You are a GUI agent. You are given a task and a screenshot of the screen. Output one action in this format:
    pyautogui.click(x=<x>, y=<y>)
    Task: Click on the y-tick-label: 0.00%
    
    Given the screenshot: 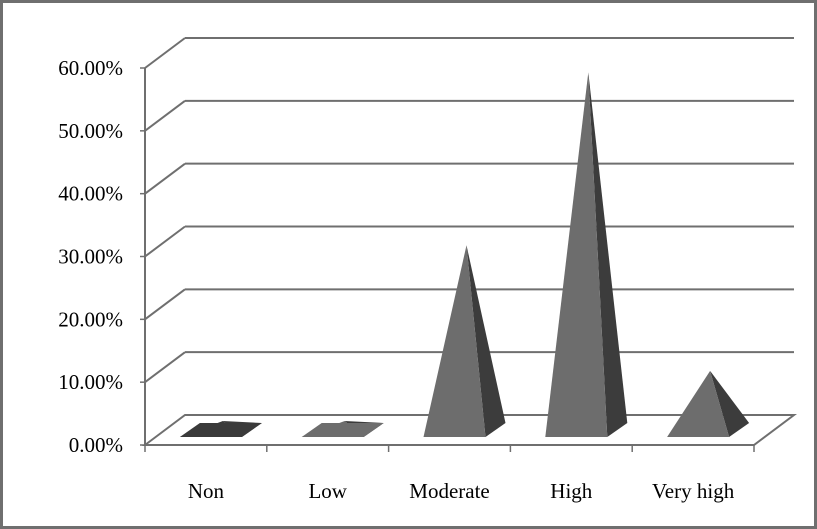 What is the action you would take?
    pyautogui.click(x=96, y=445)
    